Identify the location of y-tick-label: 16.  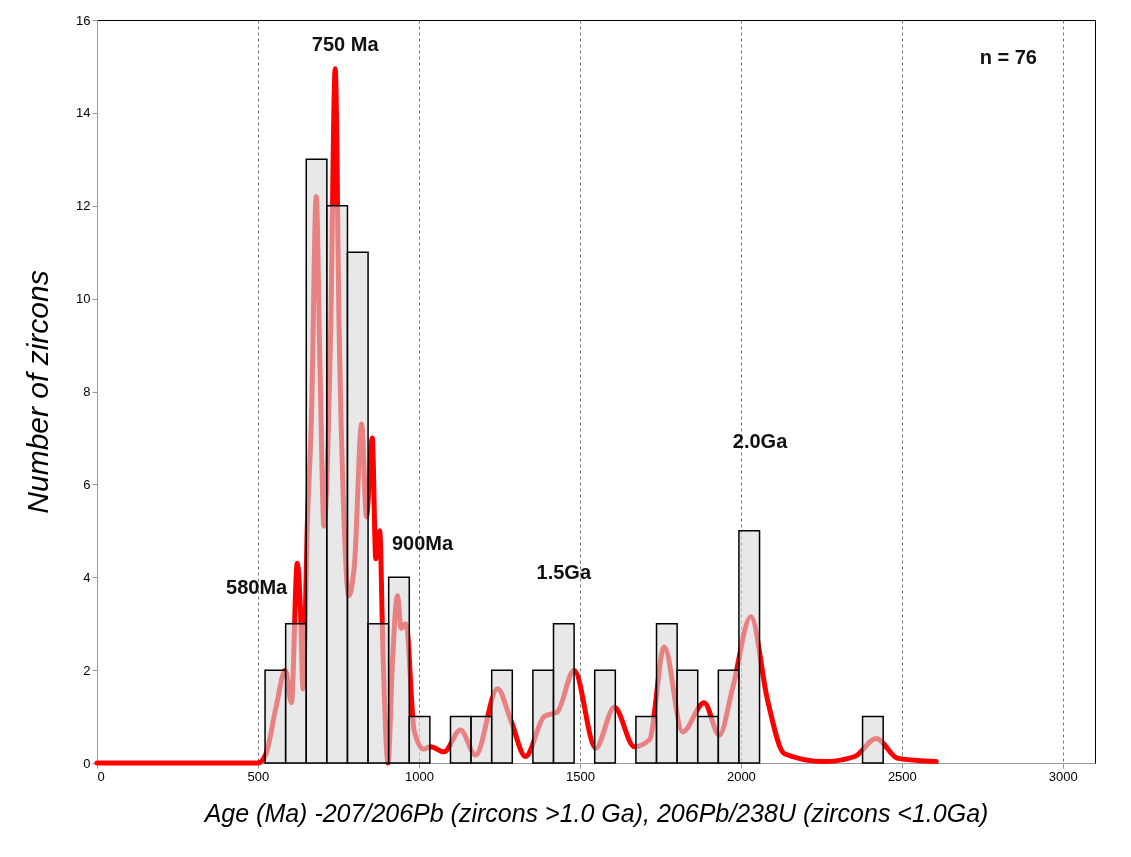
(83, 20).